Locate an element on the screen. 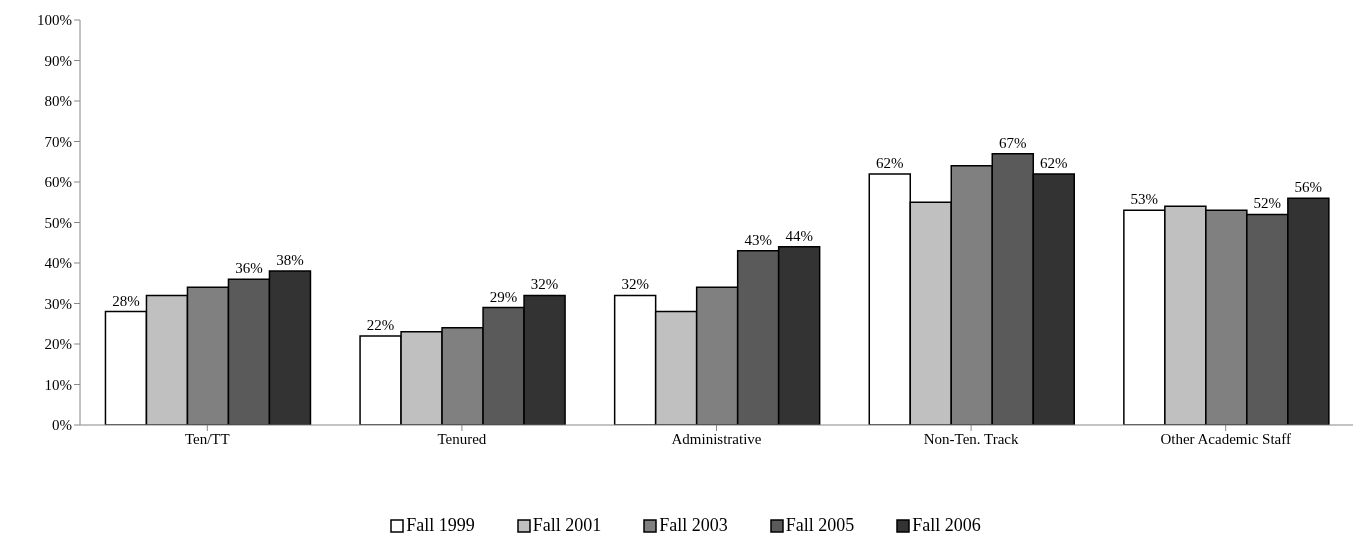  legend-label: Fall 1999 is located at coordinates (440, 525).